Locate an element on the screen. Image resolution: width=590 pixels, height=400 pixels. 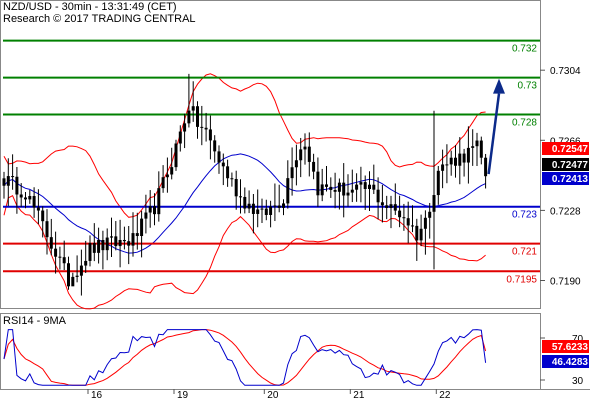
chart-subtitle: Research © 2017 TRADING CENTRAL is located at coordinates (99, 19).